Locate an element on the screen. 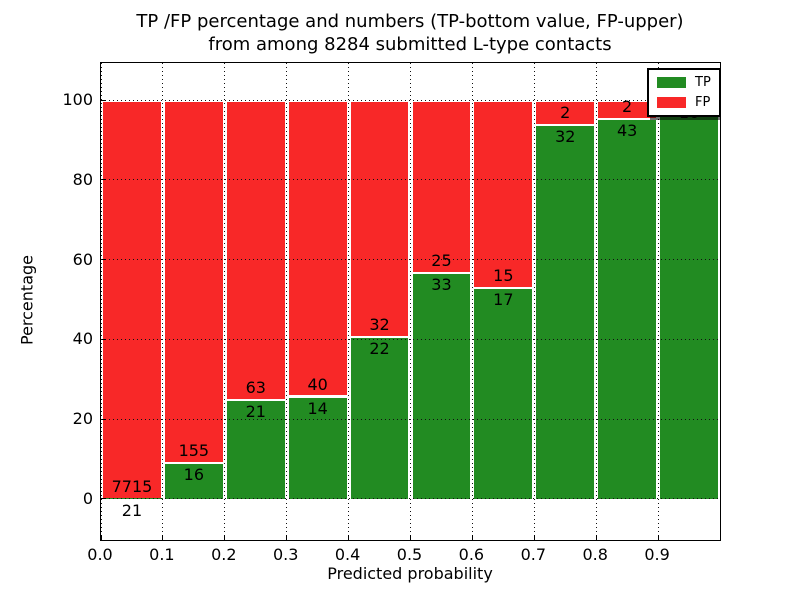  x-tick-label: 0.9 is located at coordinates (657, 554).